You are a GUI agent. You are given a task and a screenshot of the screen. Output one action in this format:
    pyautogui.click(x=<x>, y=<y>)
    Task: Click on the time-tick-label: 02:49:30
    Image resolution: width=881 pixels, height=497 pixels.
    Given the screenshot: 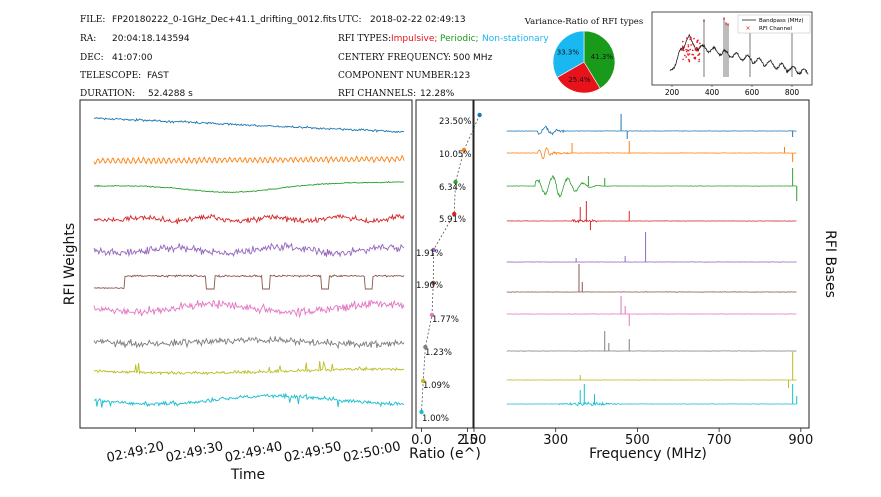 What is the action you would take?
    pyautogui.click(x=195, y=452)
    